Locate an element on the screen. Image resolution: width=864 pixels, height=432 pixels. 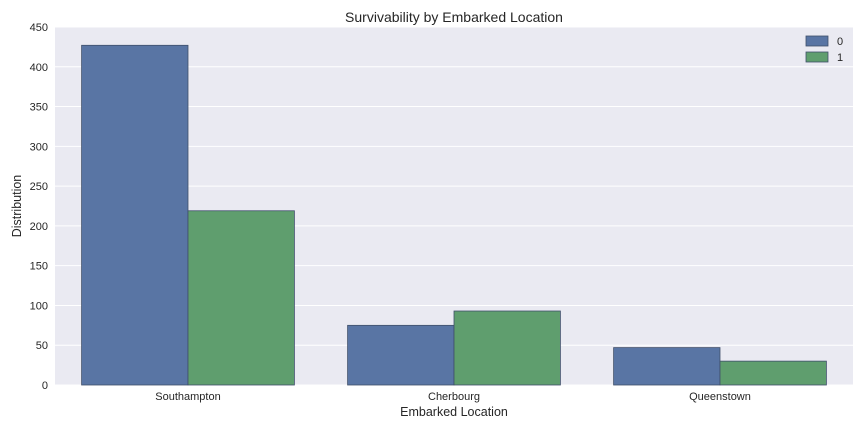
y-tick-label: 250 is located at coordinates (39, 187).